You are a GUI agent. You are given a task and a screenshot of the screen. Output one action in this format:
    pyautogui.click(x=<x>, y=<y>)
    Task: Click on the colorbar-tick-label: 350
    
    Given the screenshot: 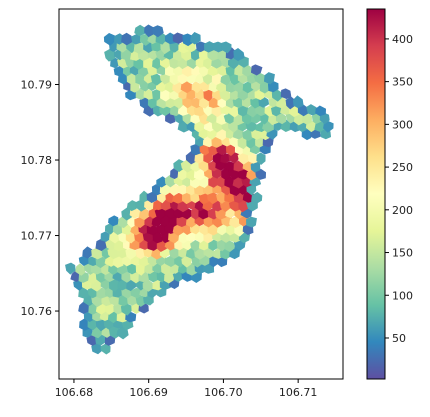 What is the action you would take?
    pyautogui.click(x=402, y=82)
    